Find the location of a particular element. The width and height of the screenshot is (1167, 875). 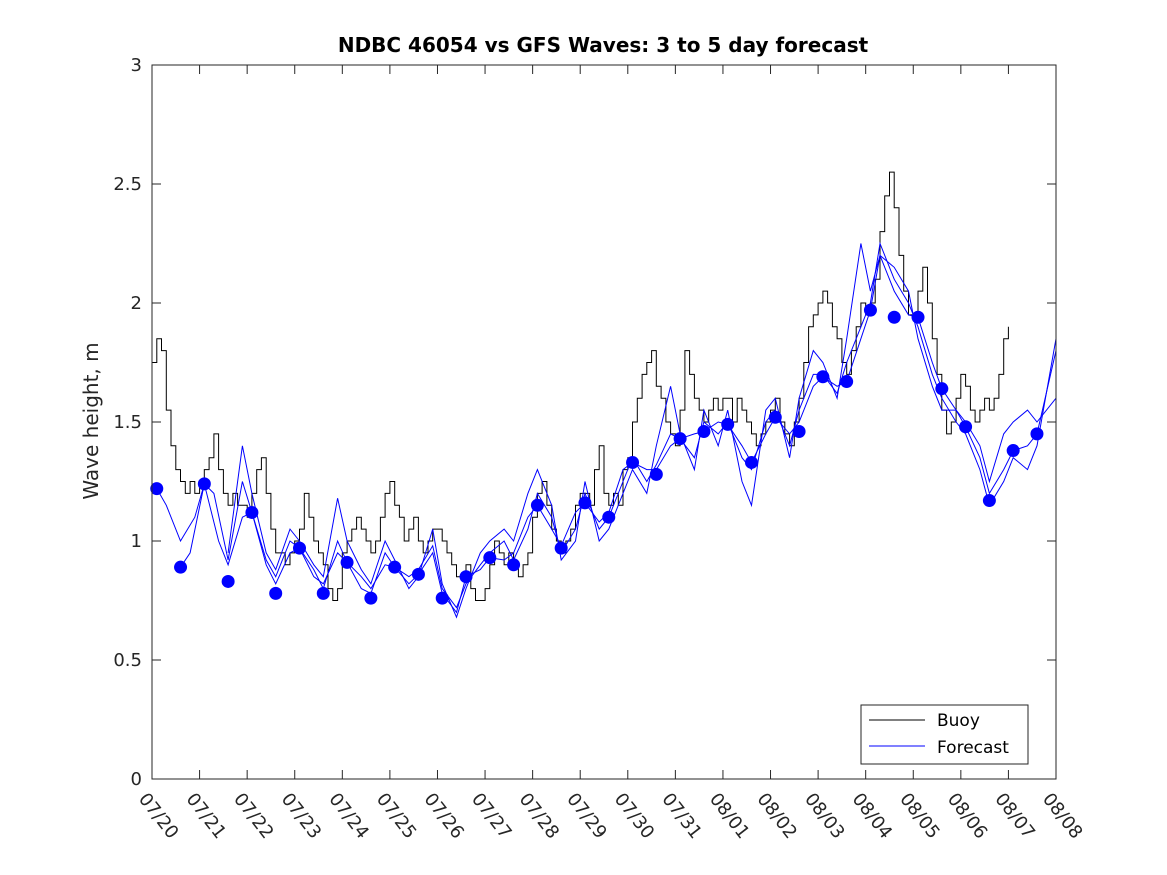

legend: Buoy Forecast is located at coordinates (944, 734).